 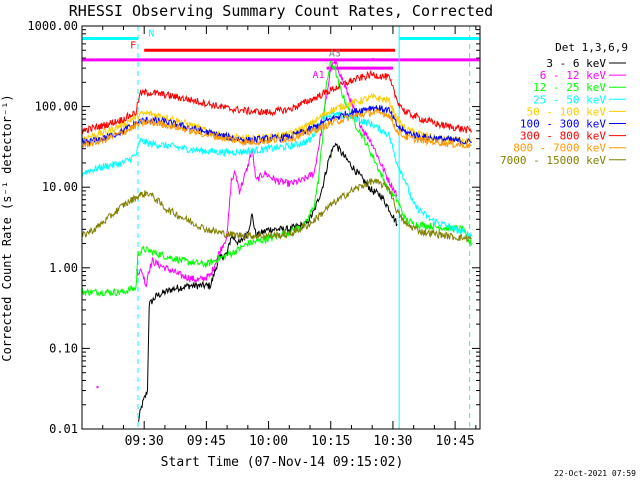 What do you see at coordinates (300, 441) in the screenshot?
I see `x-tick-labels: 09:30 09:45 10:00 10:15 10:30 10:45` at bounding box center [300, 441].